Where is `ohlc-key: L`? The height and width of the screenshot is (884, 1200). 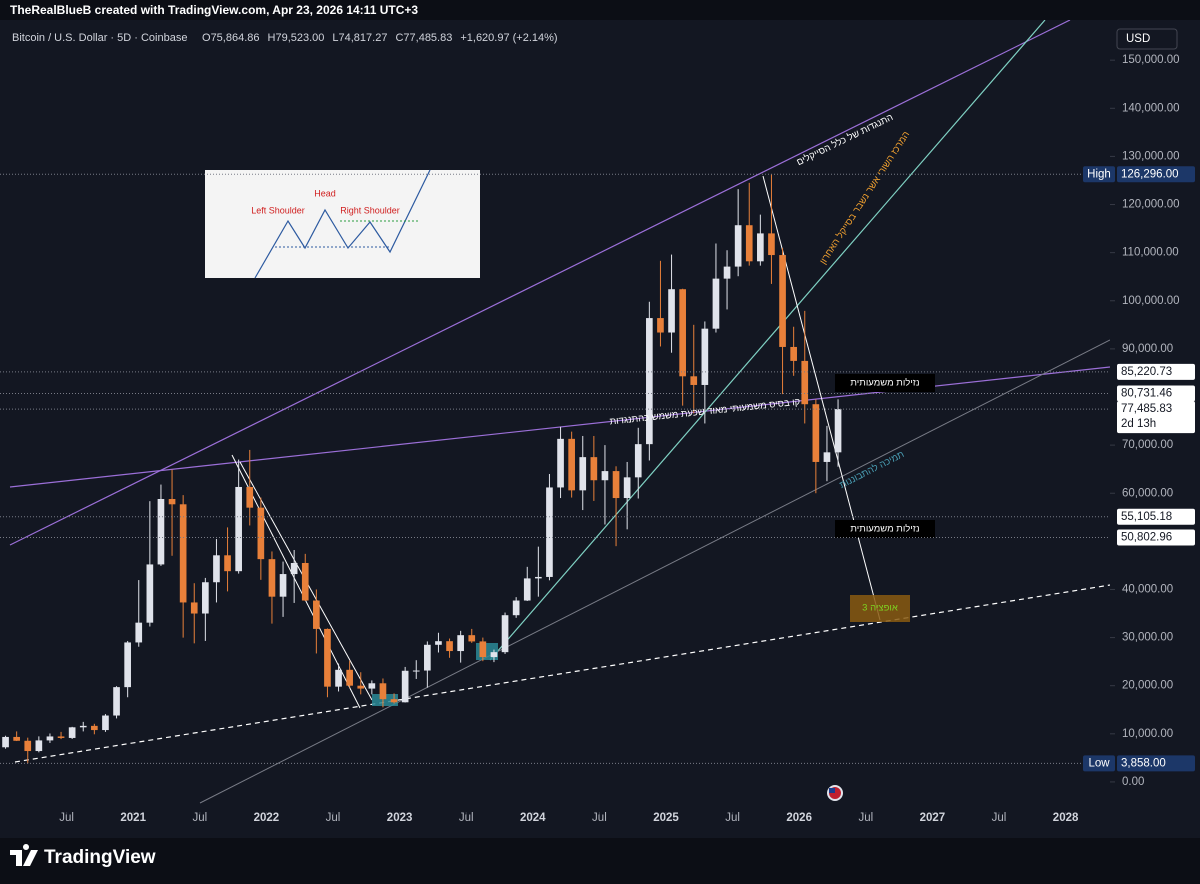
ohlc-key: L is located at coordinates (335, 38).